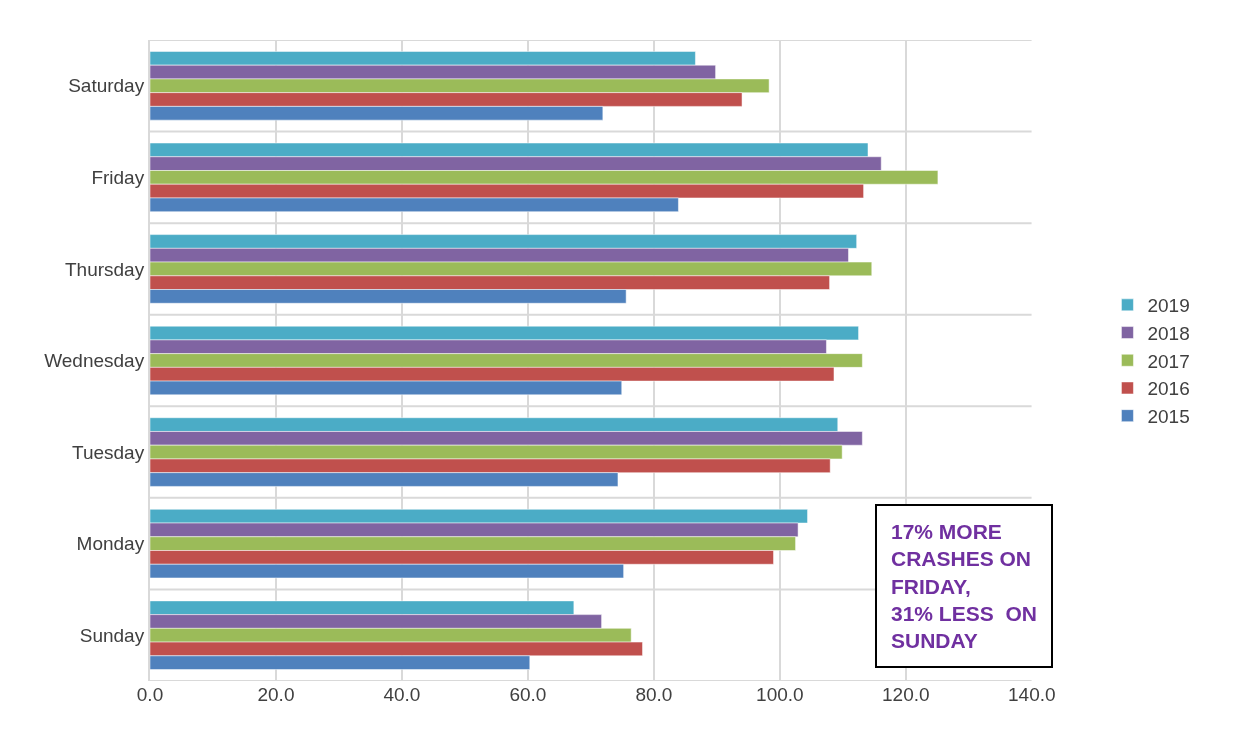 This screenshot has height=731, width=1246. What do you see at coordinates (1168, 389) in the screenshot?
I see `legend-label: 2016` at bounding box center [1168, 389].